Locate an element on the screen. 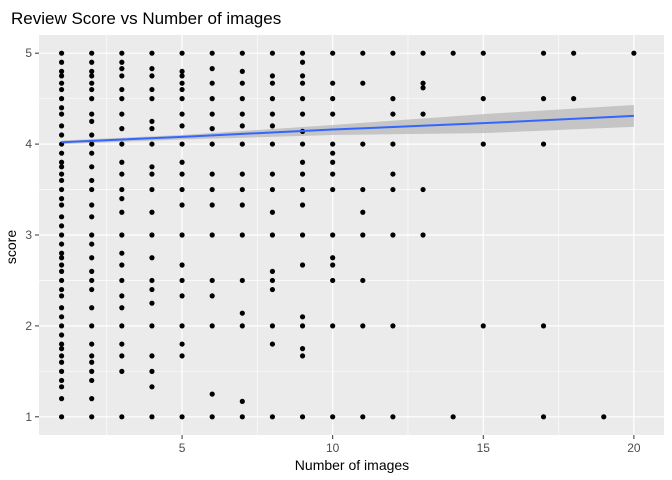  x-tick-label: 10 is located at coordinates (333, 448).